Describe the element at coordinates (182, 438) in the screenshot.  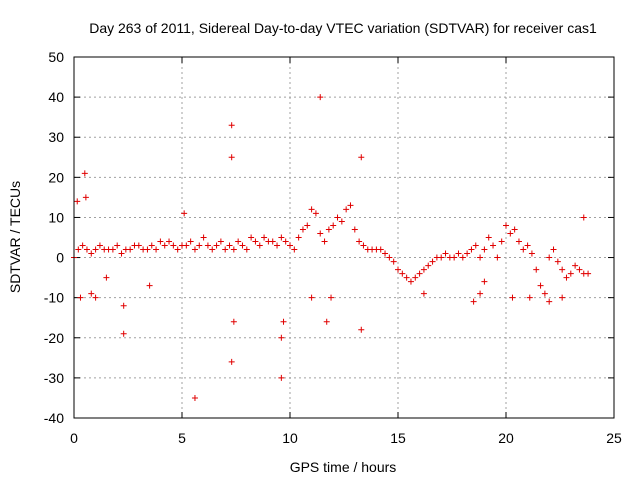
I see `x-tick-label: 5` at that location.